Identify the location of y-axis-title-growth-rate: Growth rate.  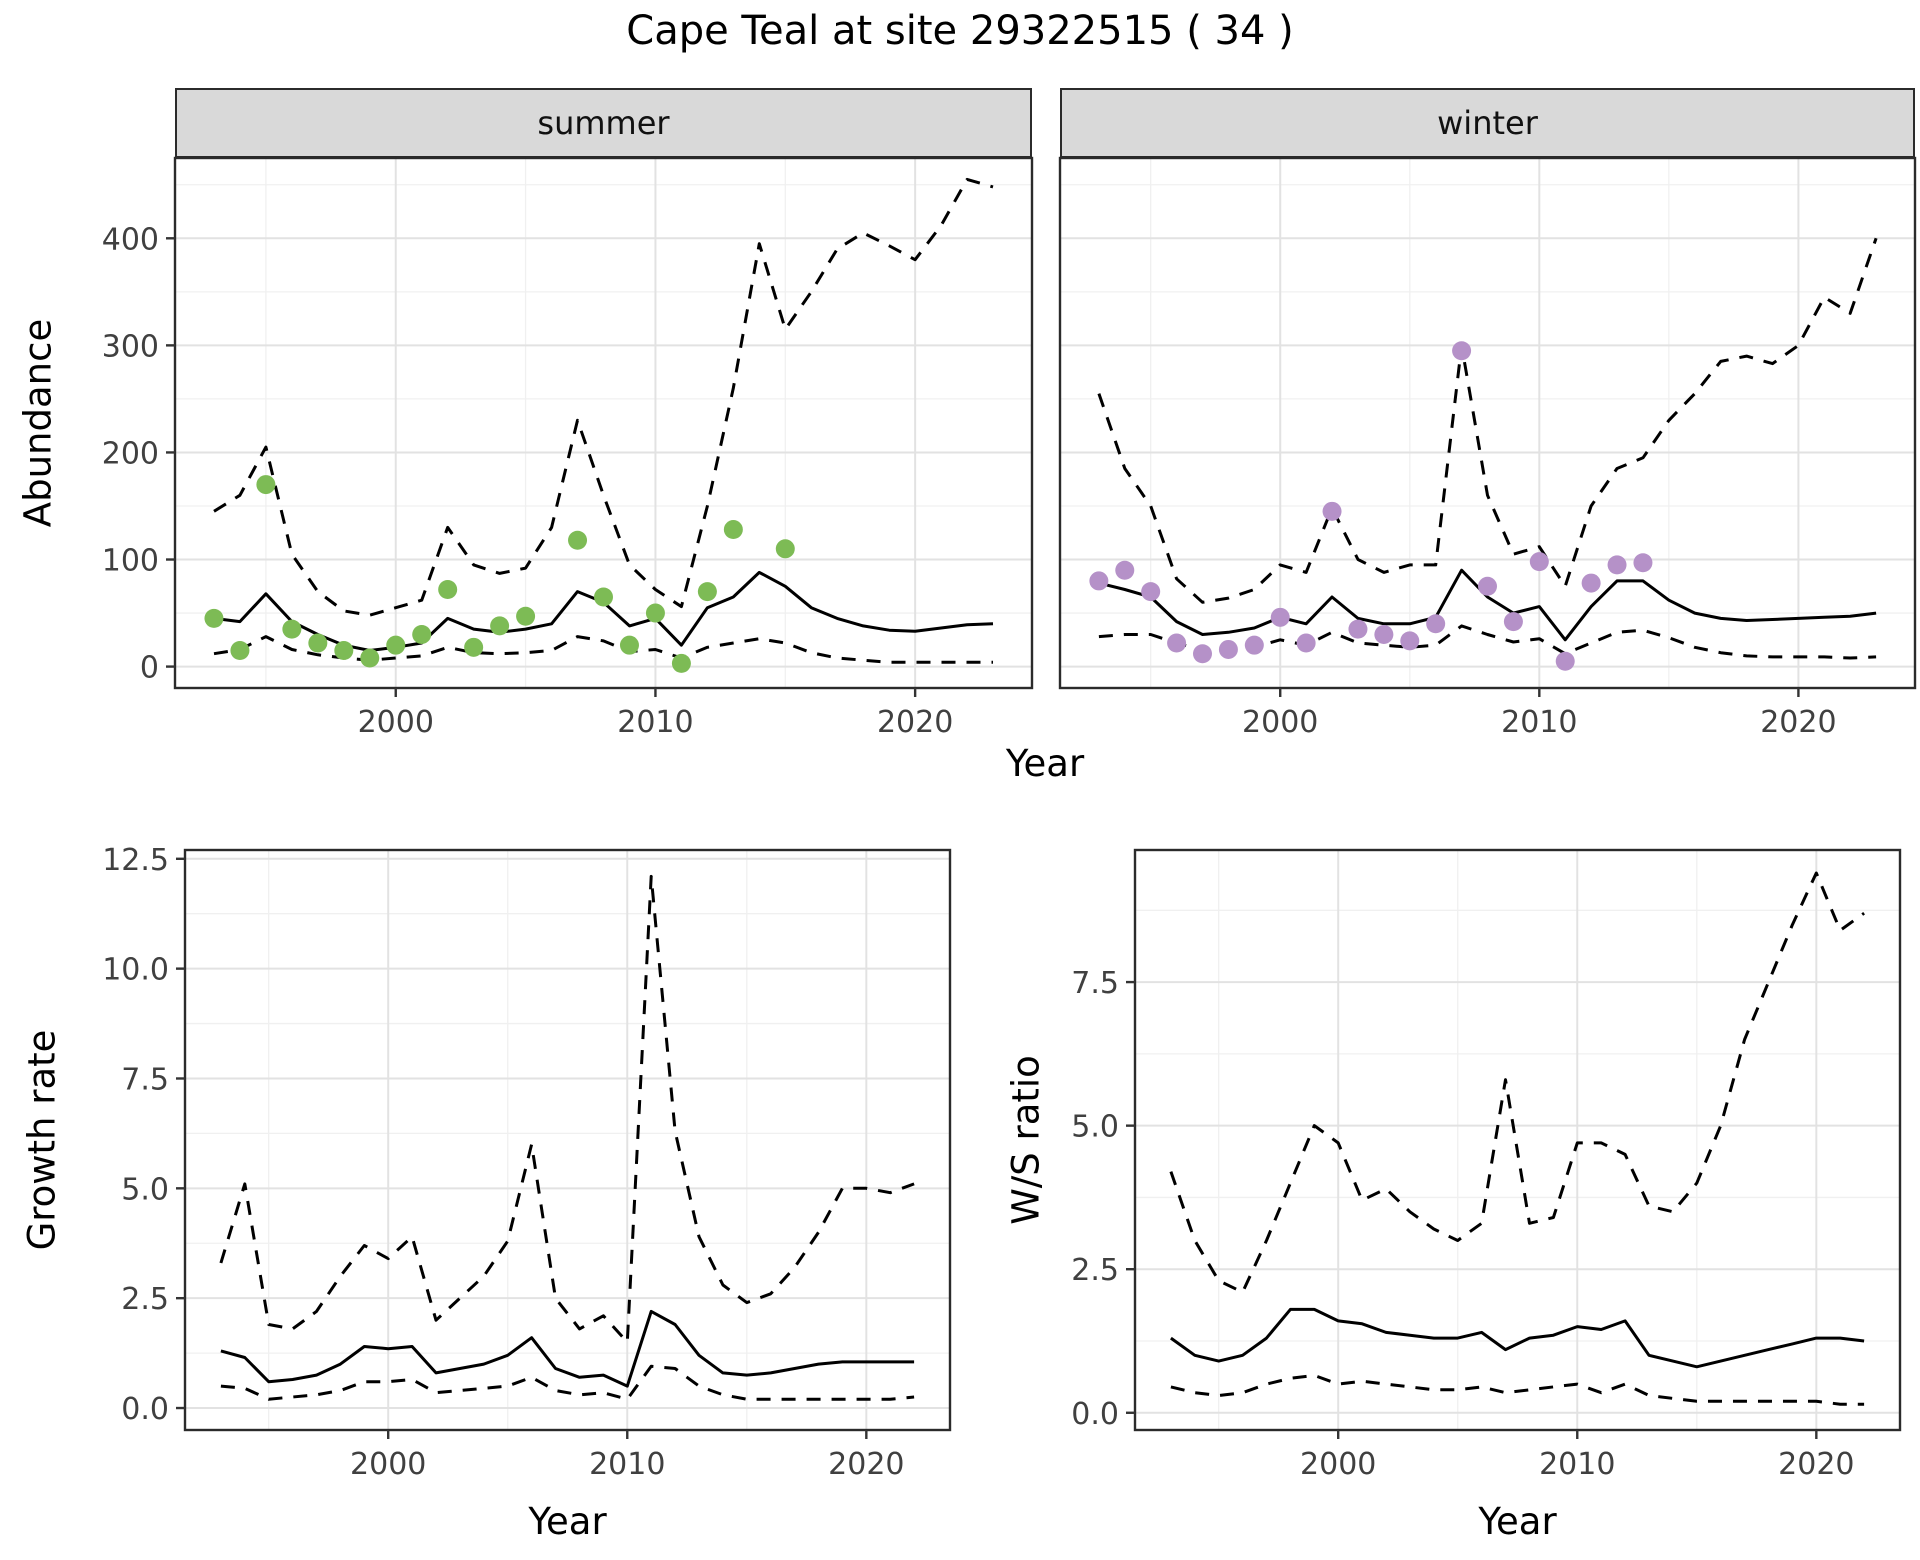
(42, 1140).